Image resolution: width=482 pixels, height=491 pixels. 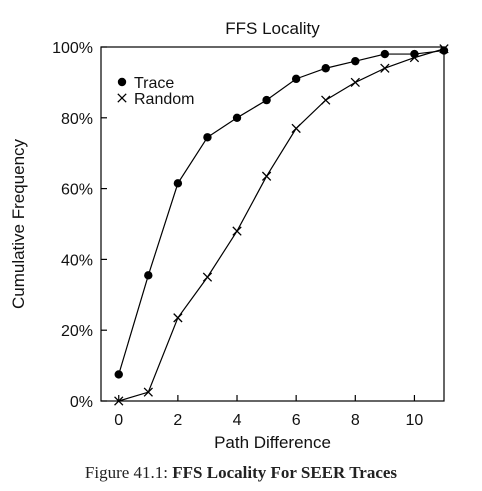 I want to click on y-tick-label-60: 60%, so click(x=77, y=190).